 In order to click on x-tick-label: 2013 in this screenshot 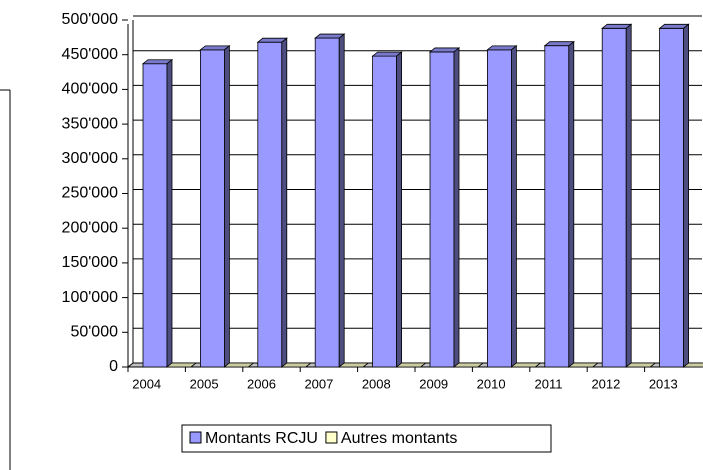, I will do `click(663, 383)`.